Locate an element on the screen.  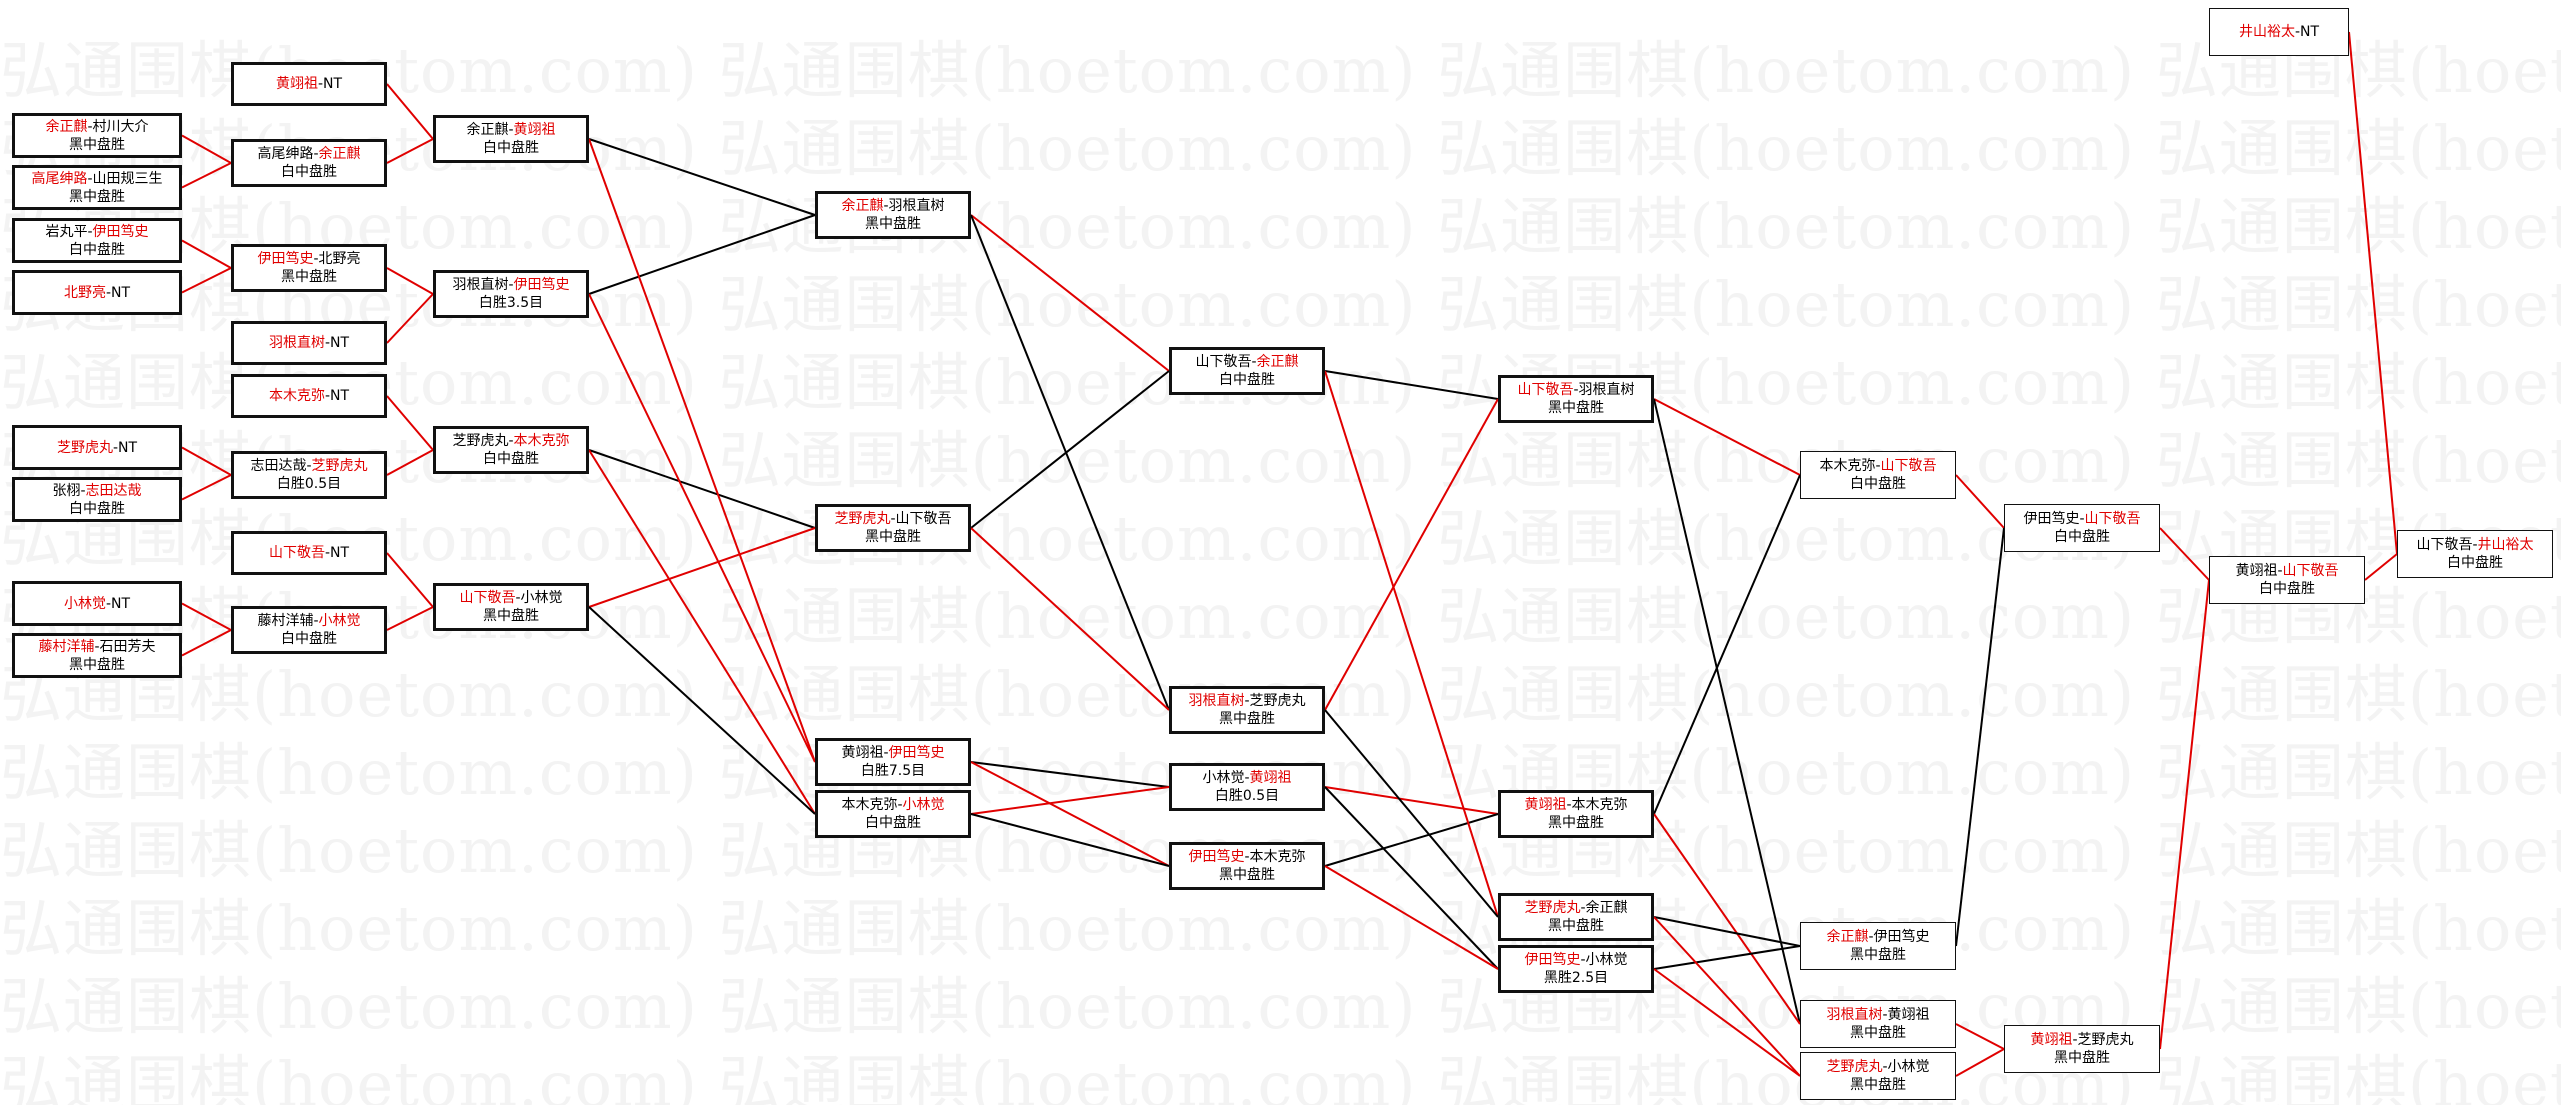
connector-shida_shibano-to-shibano_motoki is located at coordinates (410, 462).